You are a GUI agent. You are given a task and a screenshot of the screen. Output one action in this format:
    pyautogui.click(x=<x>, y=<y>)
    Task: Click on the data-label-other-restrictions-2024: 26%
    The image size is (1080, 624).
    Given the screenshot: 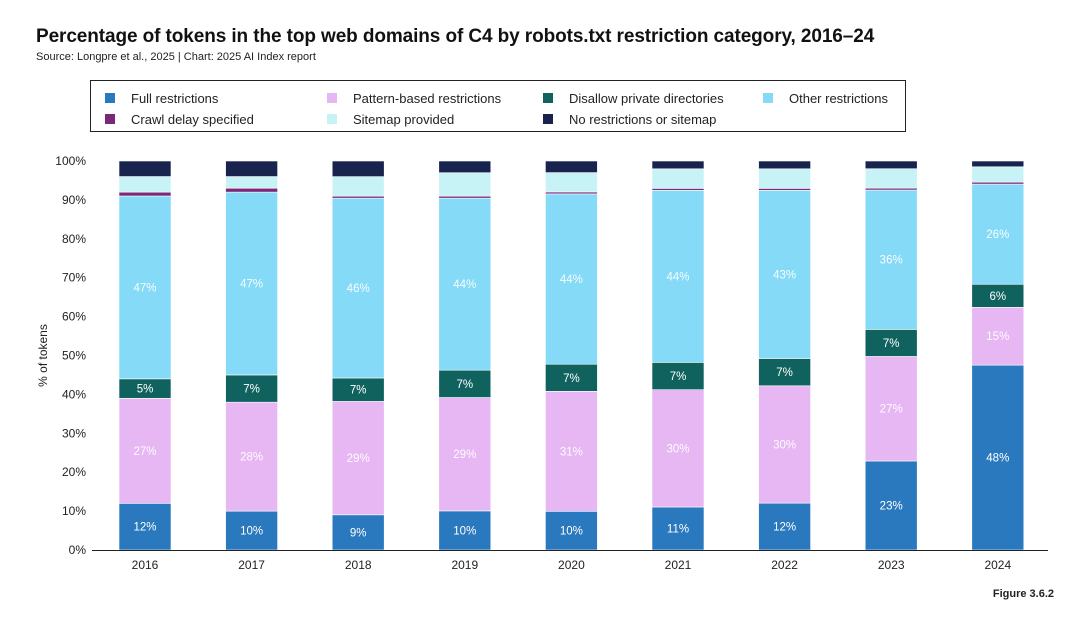 What is the action you would take?
    pyautogui.click(x=997, y=235)
    